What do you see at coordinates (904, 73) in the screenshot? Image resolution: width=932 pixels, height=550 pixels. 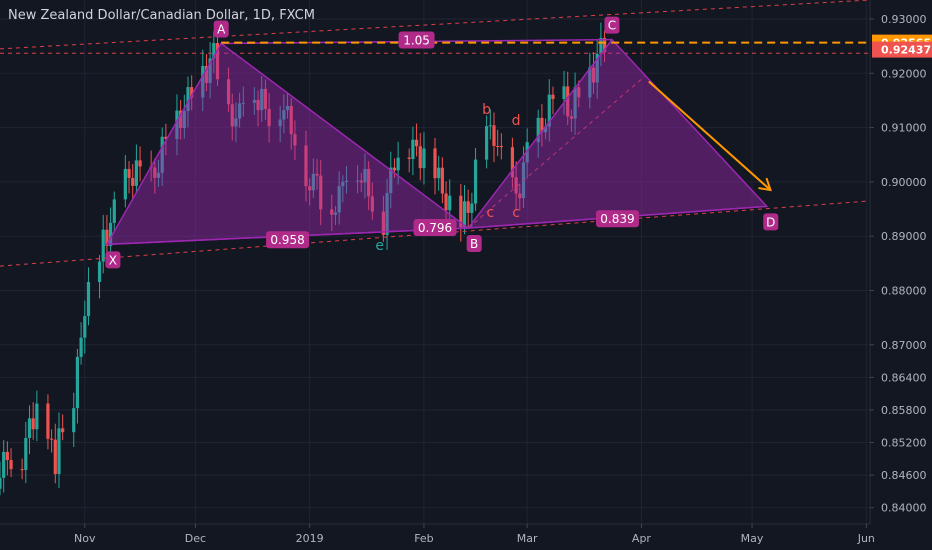 I see `y-tick-label: 0.92000` at bounding box center [904, 73].